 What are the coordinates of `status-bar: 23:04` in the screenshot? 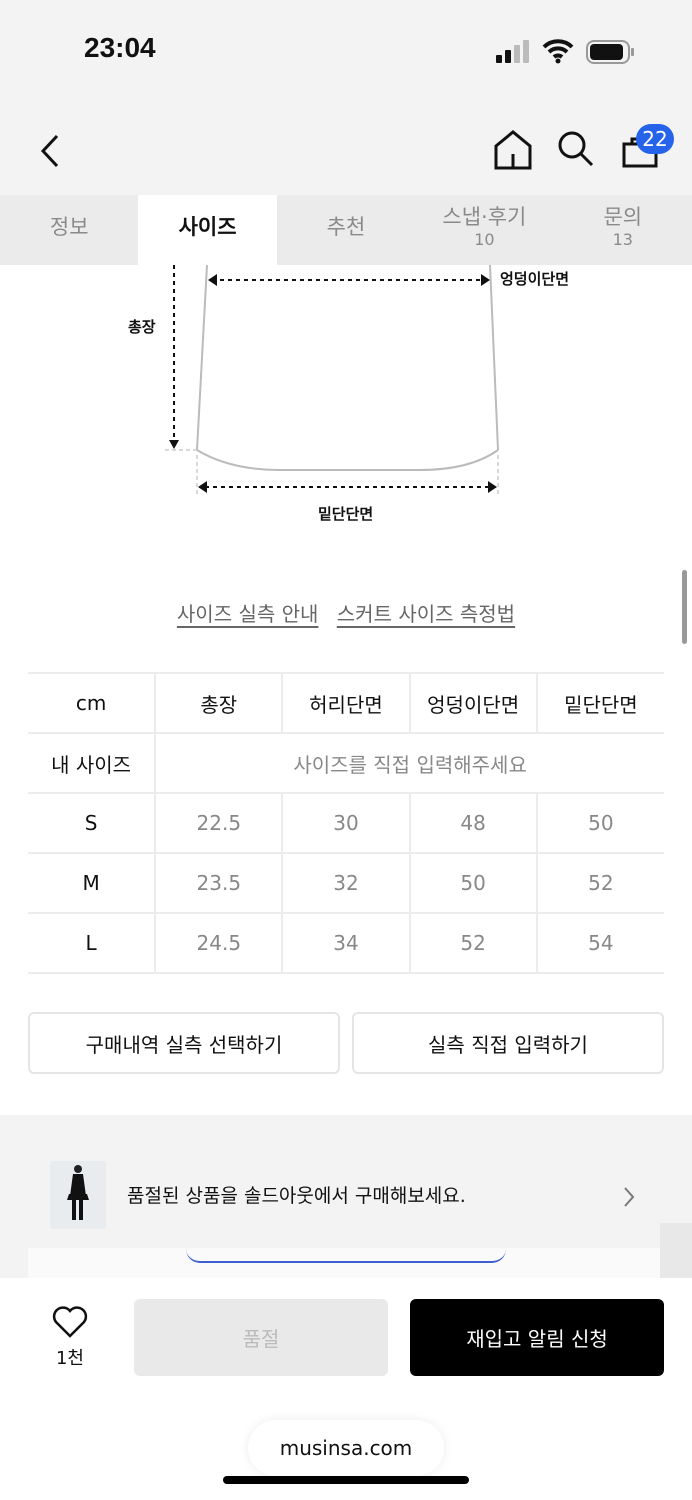 It's located at (346, 50).